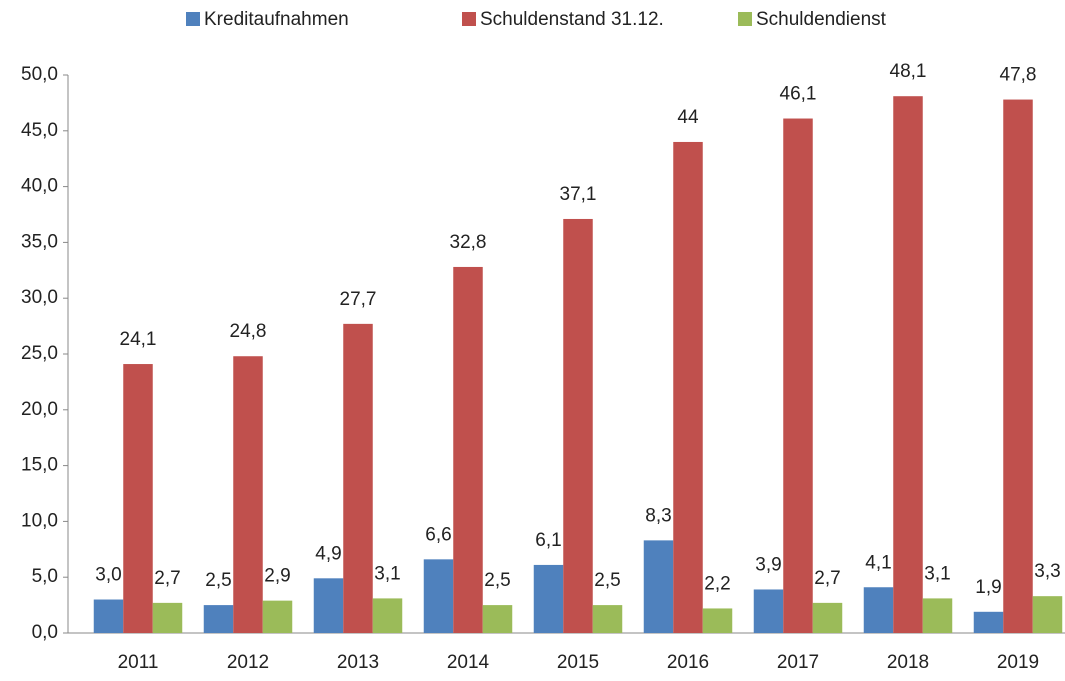 The width and height of the screenshot is (1065, 681). What do you see at coordinates (688, 662) in the screenshot?
I see `x-tick-label: 2016` at bounding box center [688, 662].